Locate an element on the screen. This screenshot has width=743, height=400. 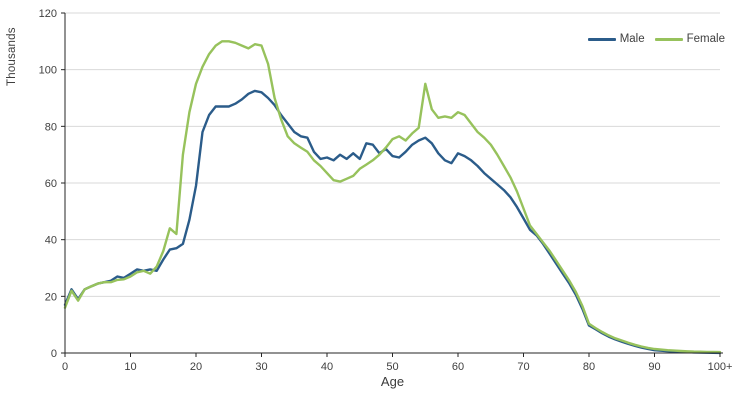
x-tick-label: 20 is located at coordinates (196, 367).